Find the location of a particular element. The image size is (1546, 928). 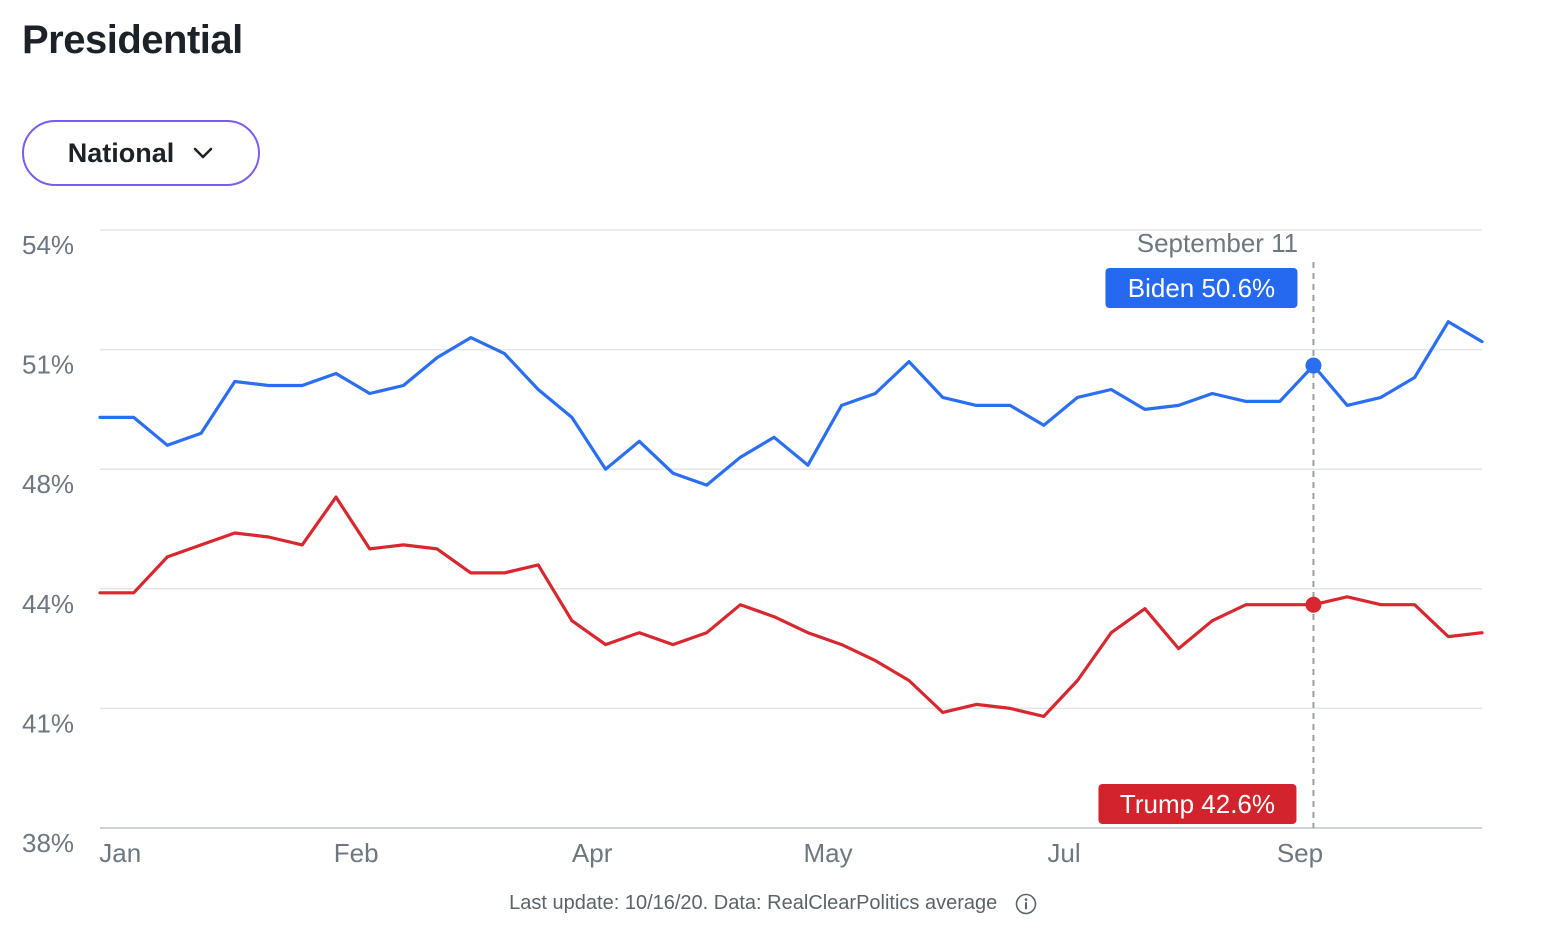

y-tick-label: 44% is located at coordinates (48, 604).